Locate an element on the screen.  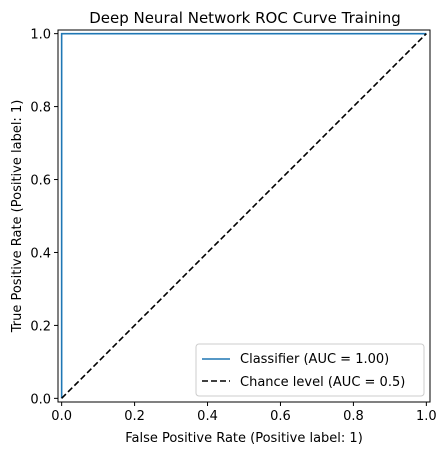
chart-title: Deep Neural Network ROC Curve Training is located at coordinates (245, 18).